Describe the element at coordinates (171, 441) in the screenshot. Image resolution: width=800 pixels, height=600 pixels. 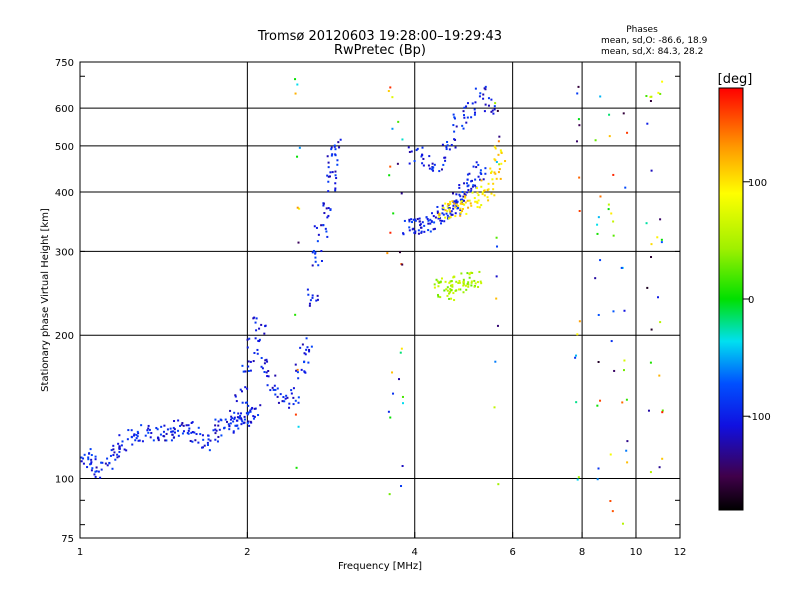
I see `trace-o-mode-low-layer` at that location.